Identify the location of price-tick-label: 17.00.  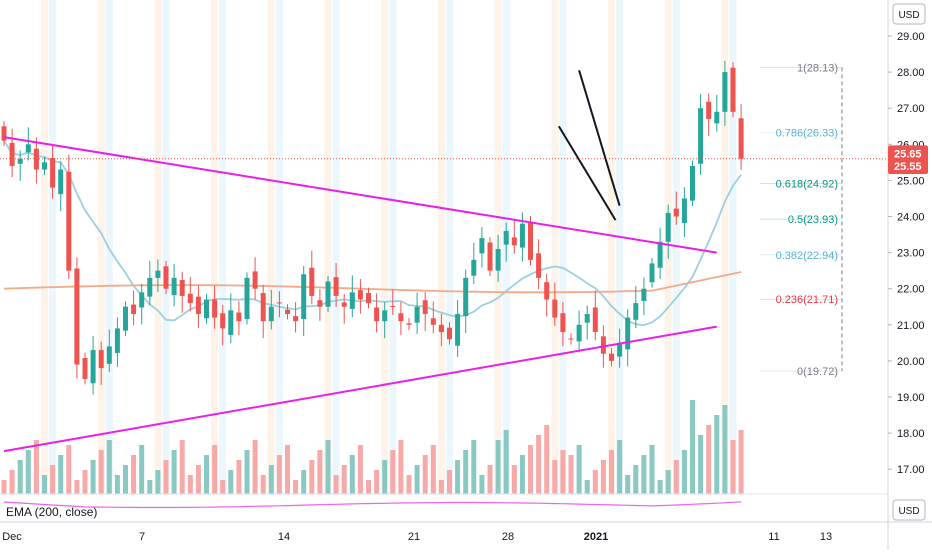
(911, 470).